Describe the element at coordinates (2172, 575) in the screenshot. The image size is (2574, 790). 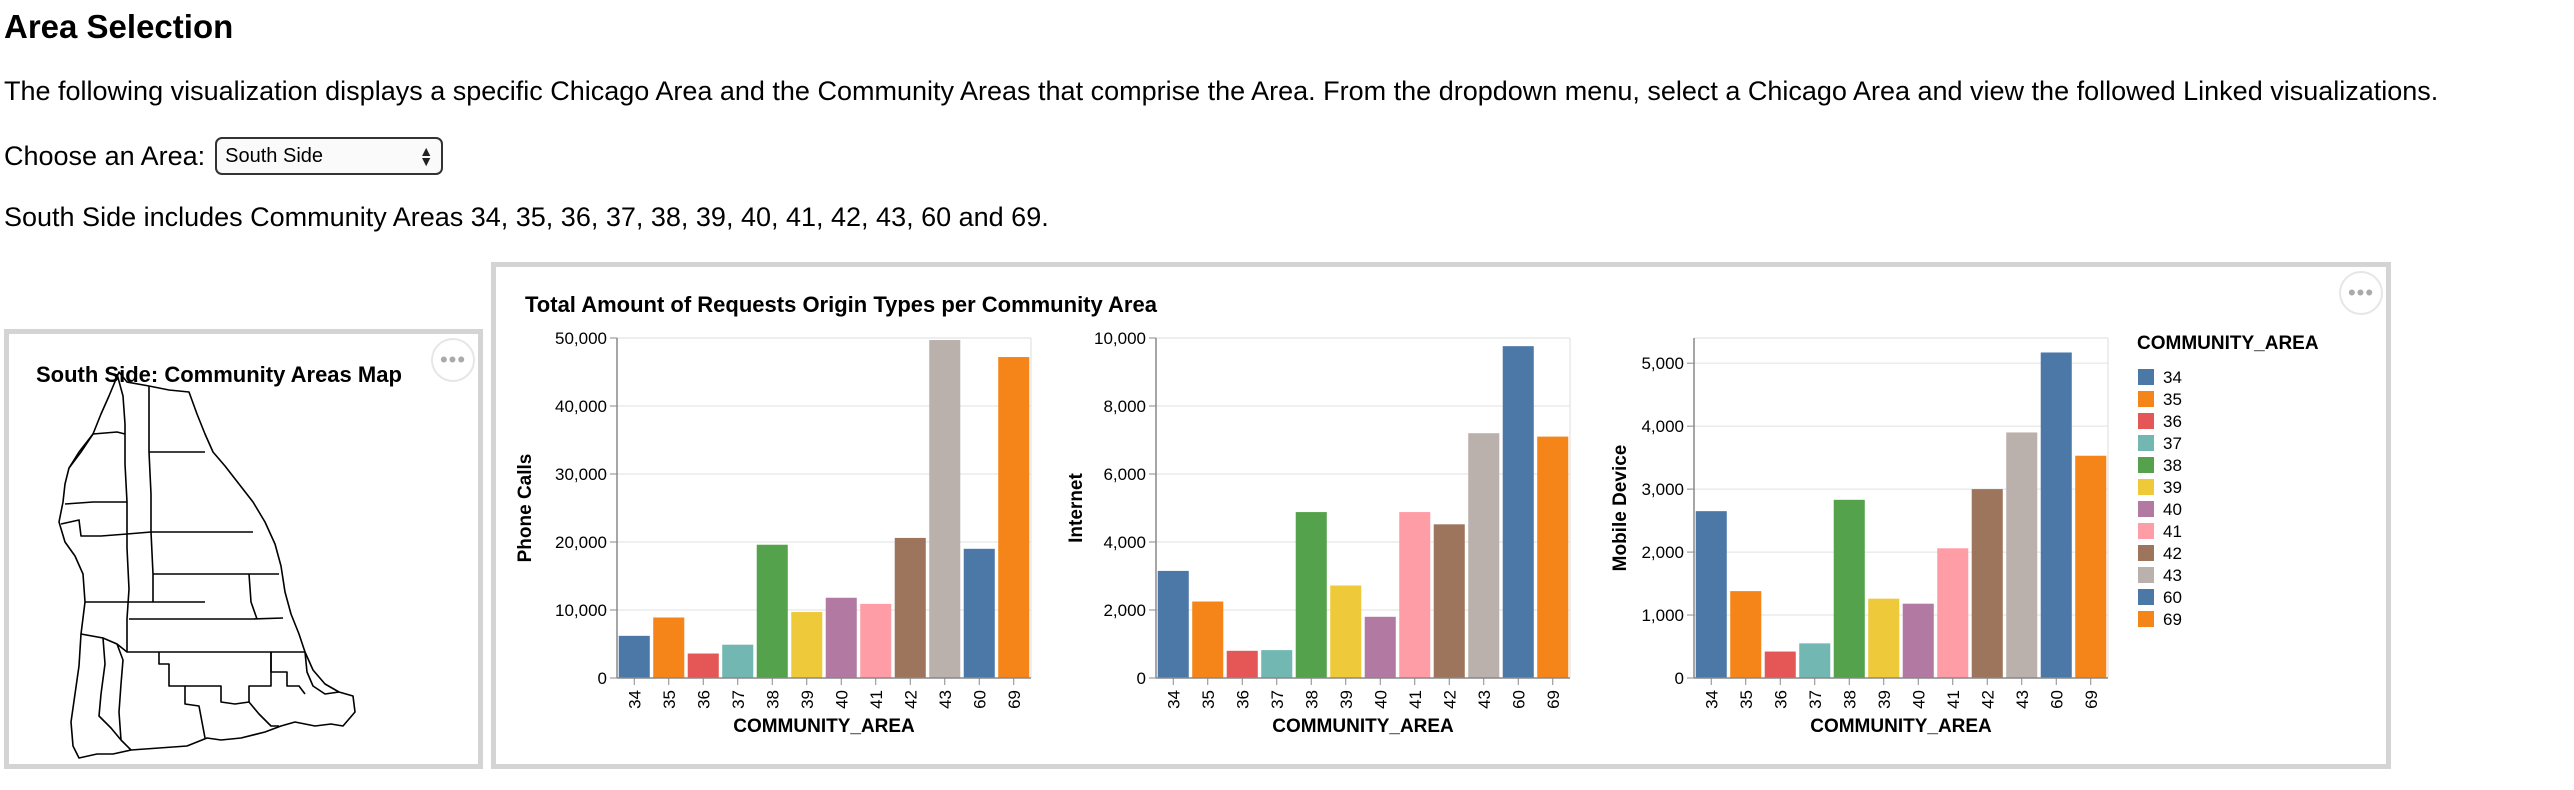
I see `legend-label: 43` at that location.